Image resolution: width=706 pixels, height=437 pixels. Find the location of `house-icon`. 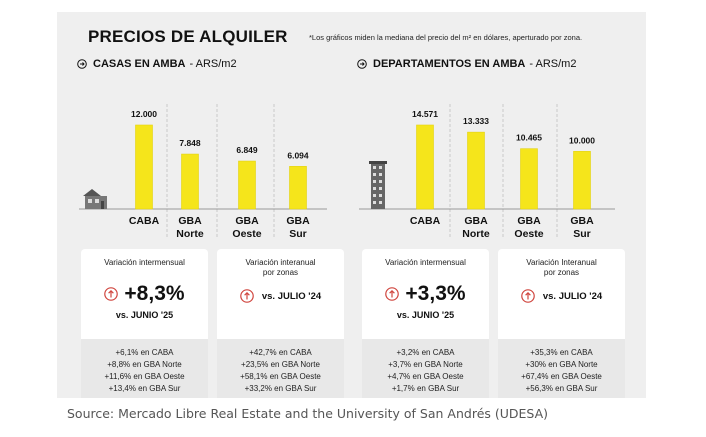

house-icon is located at coordinates (95, 199).